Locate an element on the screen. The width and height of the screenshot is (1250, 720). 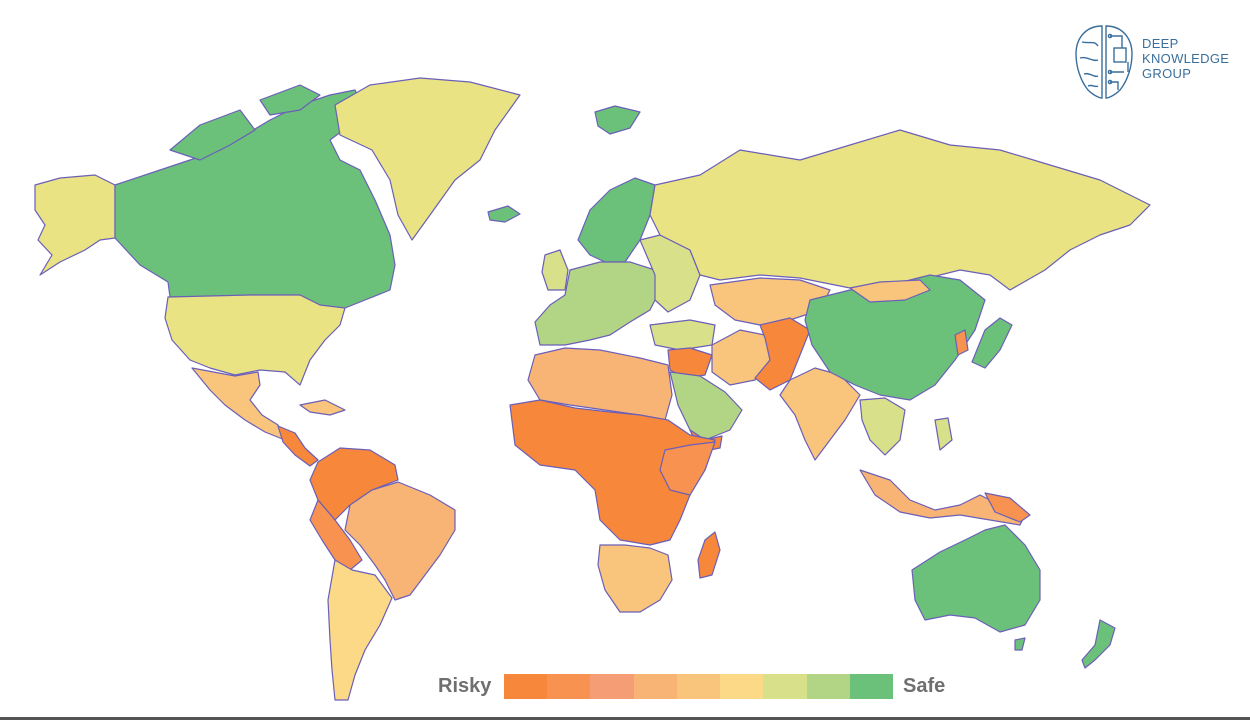
region-turkey is located at coordinates (682, 335).